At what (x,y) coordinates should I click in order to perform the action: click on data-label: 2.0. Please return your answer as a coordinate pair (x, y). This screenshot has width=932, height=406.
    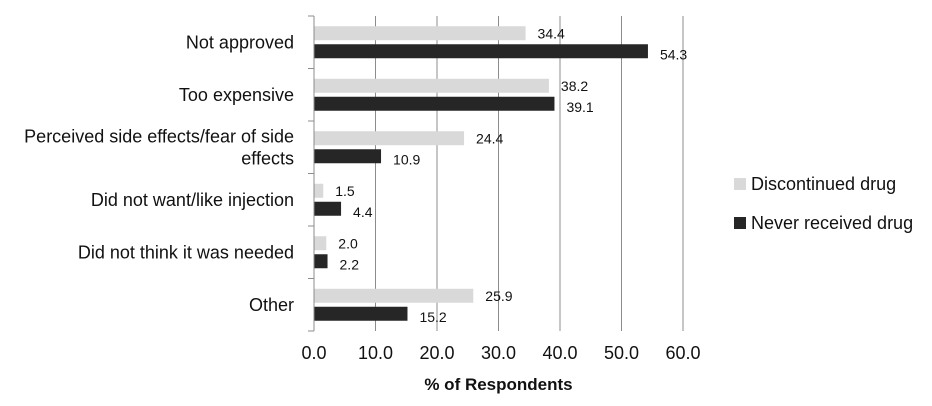
    Looking at the image, I should click on (348, 243).